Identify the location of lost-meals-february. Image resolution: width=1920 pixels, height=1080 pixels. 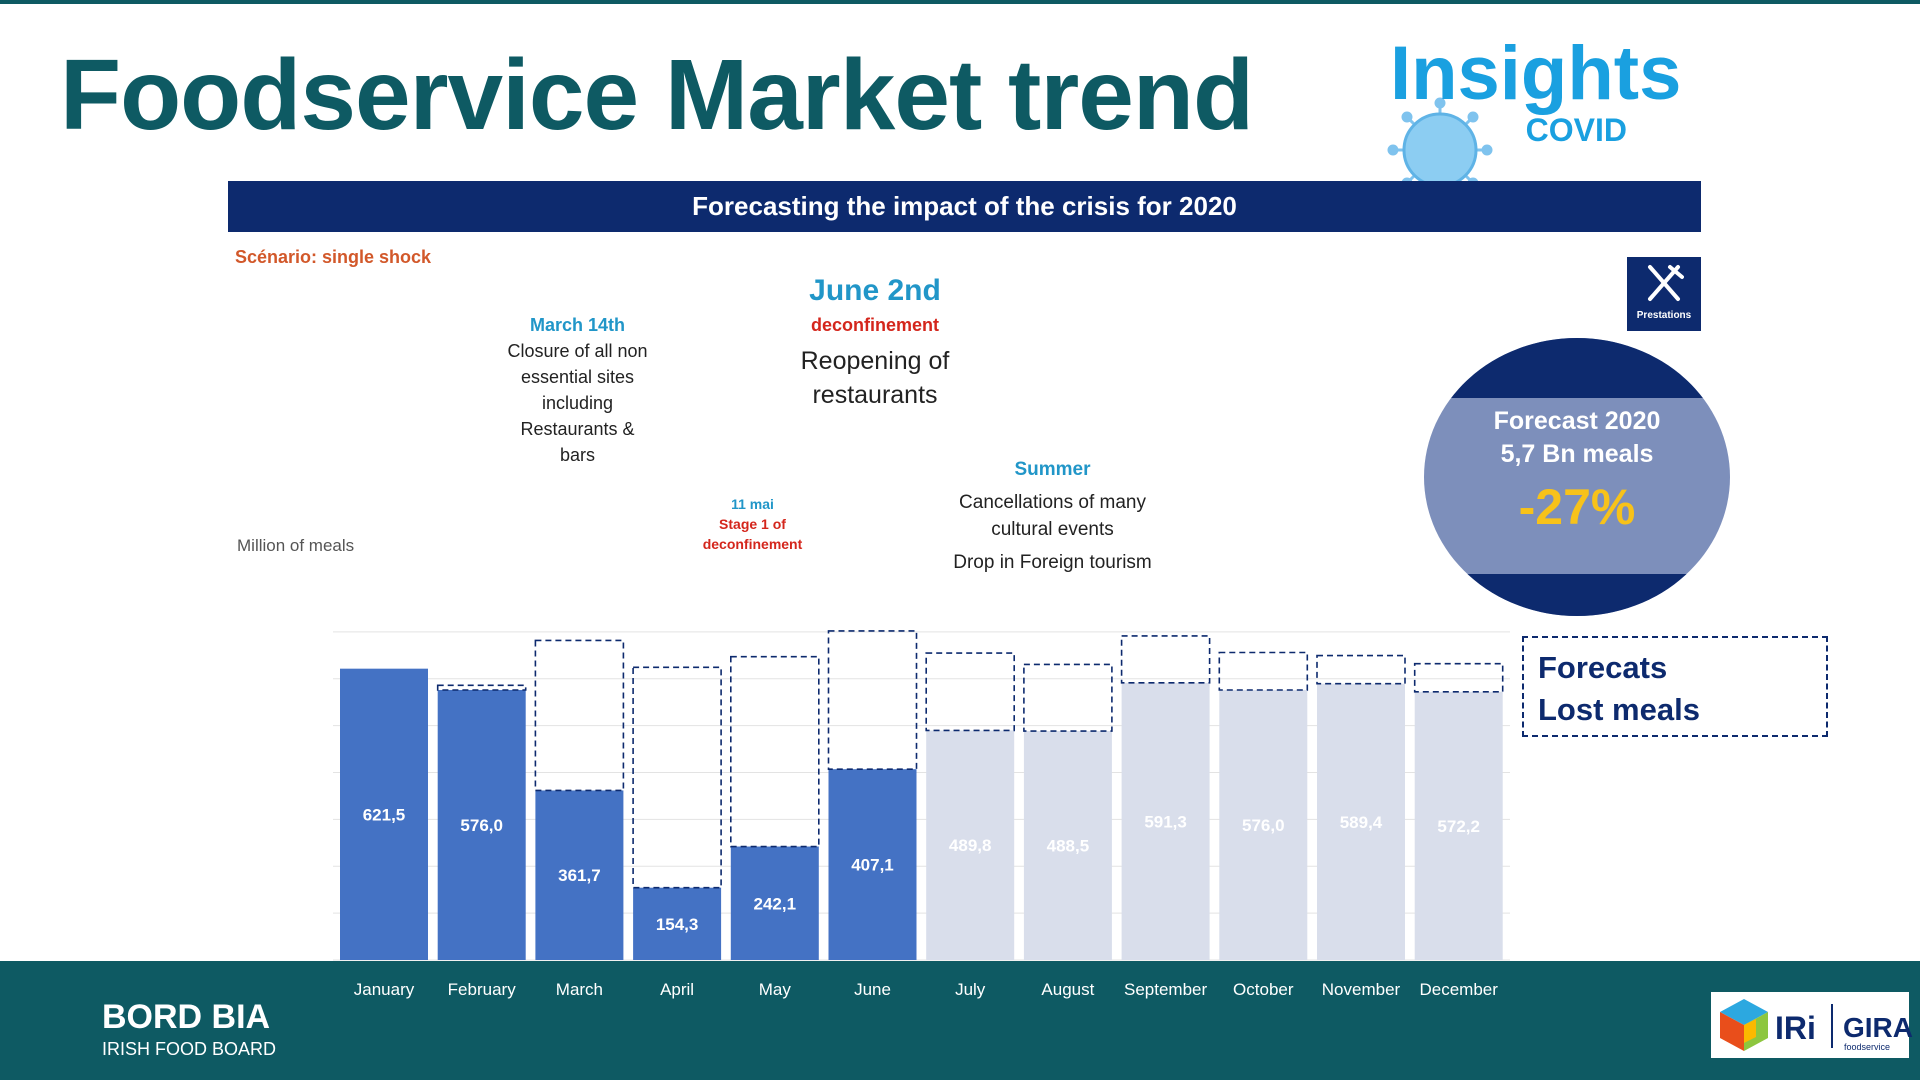
(481, 687).